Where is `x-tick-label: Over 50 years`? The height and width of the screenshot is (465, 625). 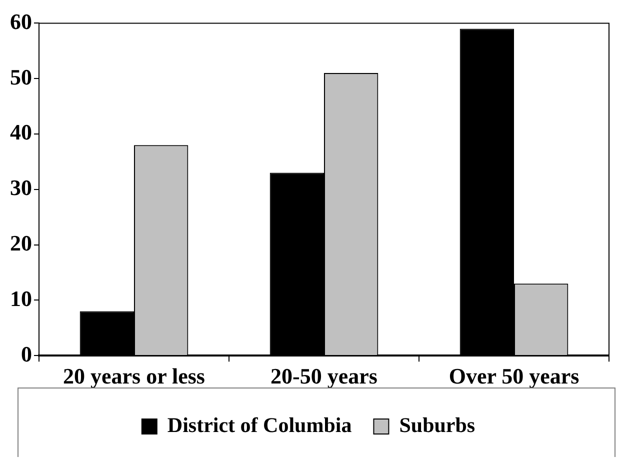
x-tick-label: Over 50 years is located at coordinates (514, 375).